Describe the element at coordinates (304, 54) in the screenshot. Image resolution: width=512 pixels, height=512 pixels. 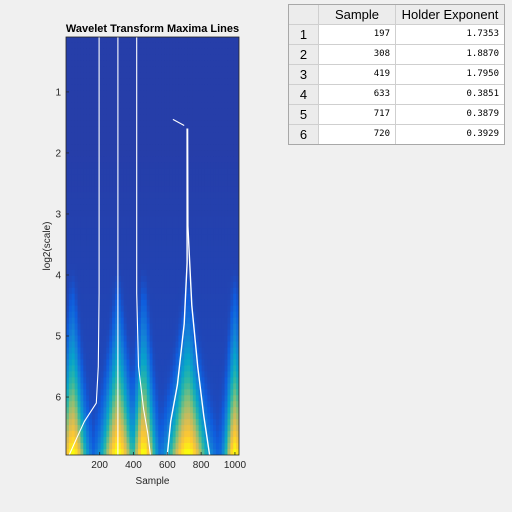
I see `row-header: 2` at that location.